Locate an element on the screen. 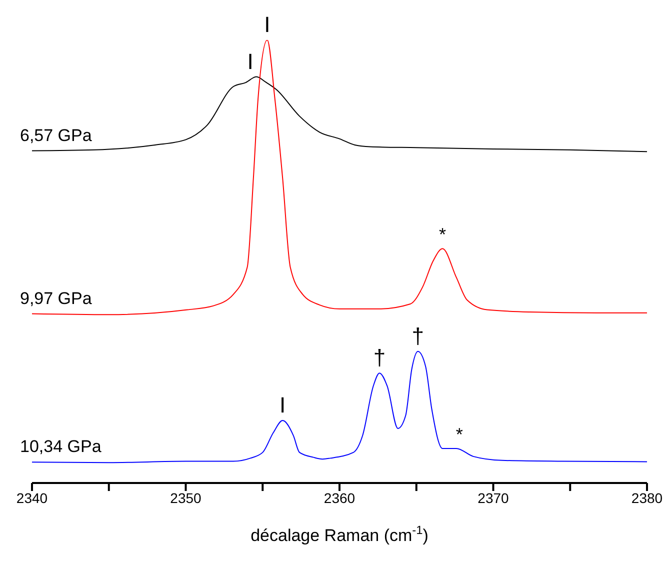 The width and height of the screenshot is (668, 567). x-tick-label: 2380 is located at coordinates (647, 498).